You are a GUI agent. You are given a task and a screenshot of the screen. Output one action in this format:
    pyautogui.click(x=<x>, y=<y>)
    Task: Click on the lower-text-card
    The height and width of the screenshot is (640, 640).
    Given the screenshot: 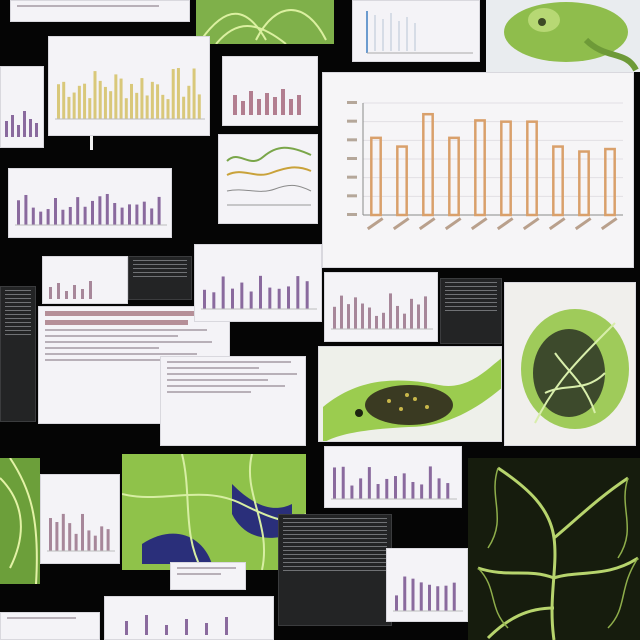 What is the action you would take?
    pyautogui.click(x=233, y=401)
    